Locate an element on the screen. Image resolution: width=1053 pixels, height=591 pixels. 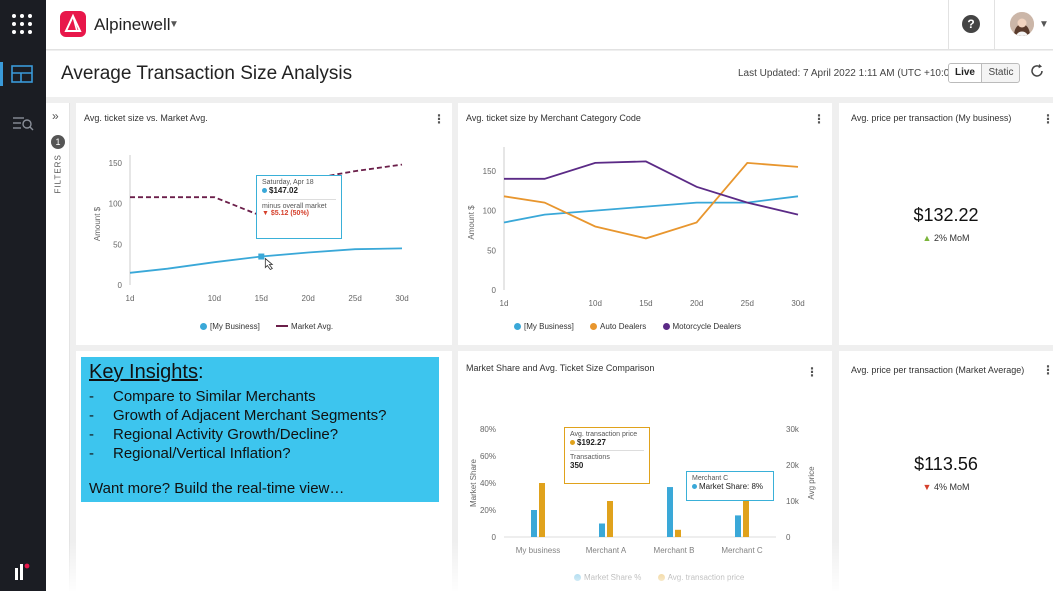
nav-dashboard is located at coordinates (23, 74).